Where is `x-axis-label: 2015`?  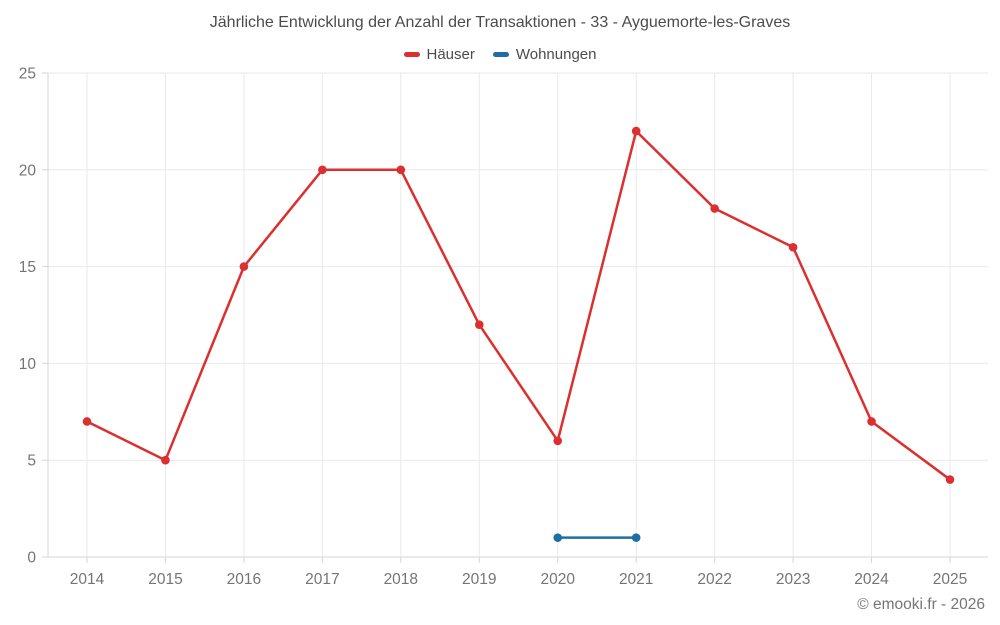
x-axis-label: 2015 is located at coordinates (165, 579).